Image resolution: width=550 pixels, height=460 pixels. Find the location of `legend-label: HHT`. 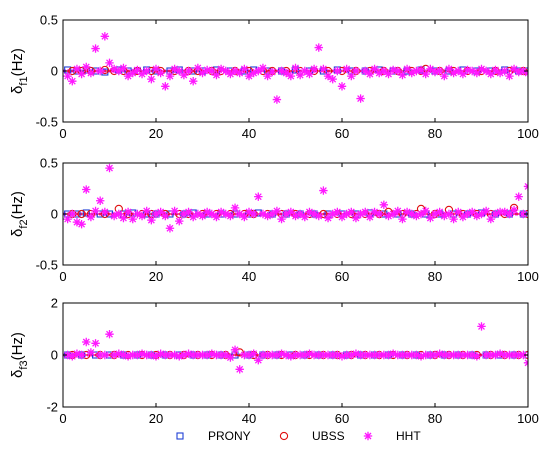

legend-label: HHT is located at coordinates (408, 436).